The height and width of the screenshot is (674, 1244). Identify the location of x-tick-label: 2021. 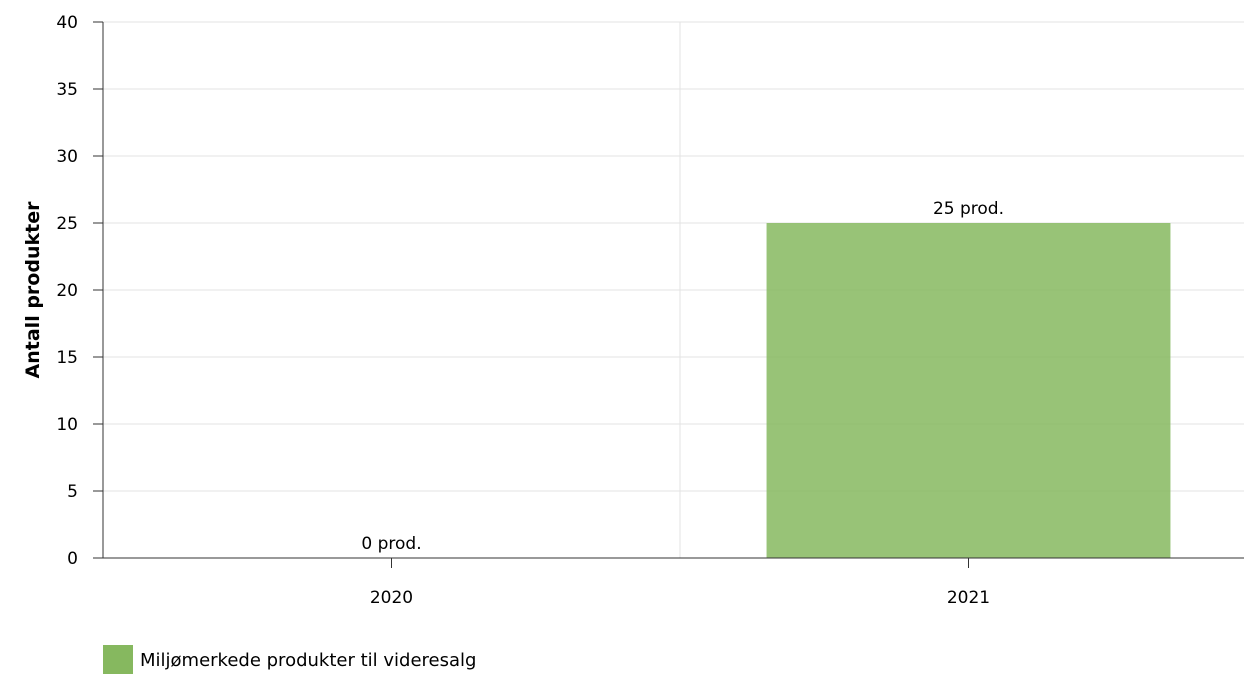
(968, 598).